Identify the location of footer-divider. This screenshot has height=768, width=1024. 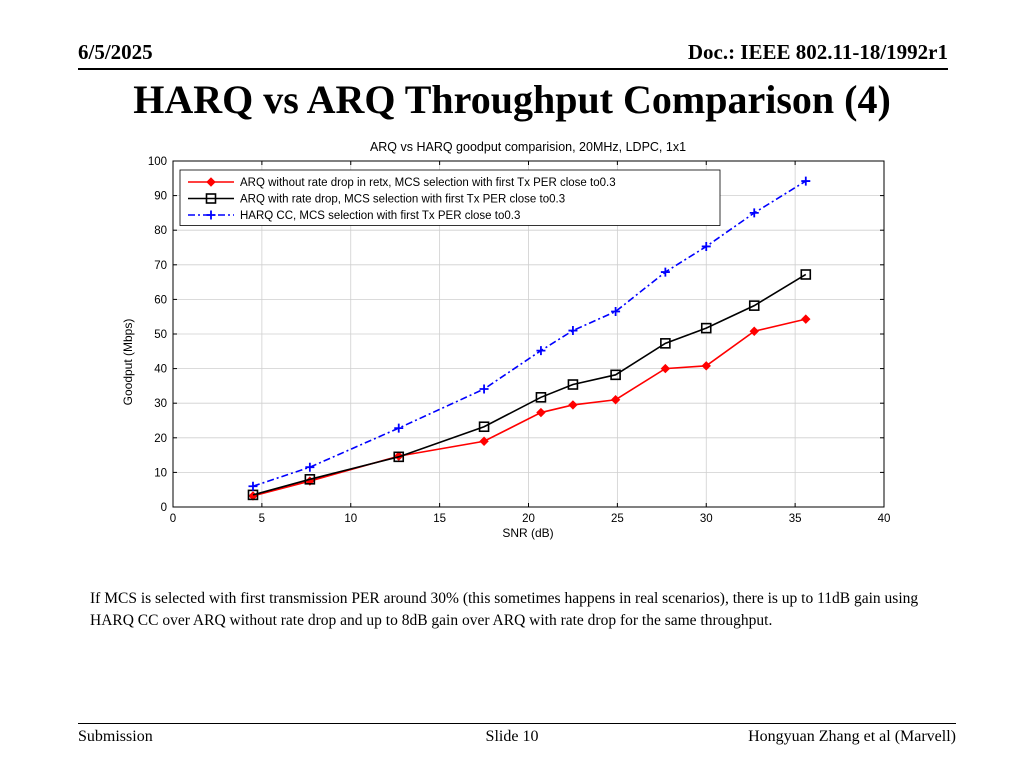
(517, 723).